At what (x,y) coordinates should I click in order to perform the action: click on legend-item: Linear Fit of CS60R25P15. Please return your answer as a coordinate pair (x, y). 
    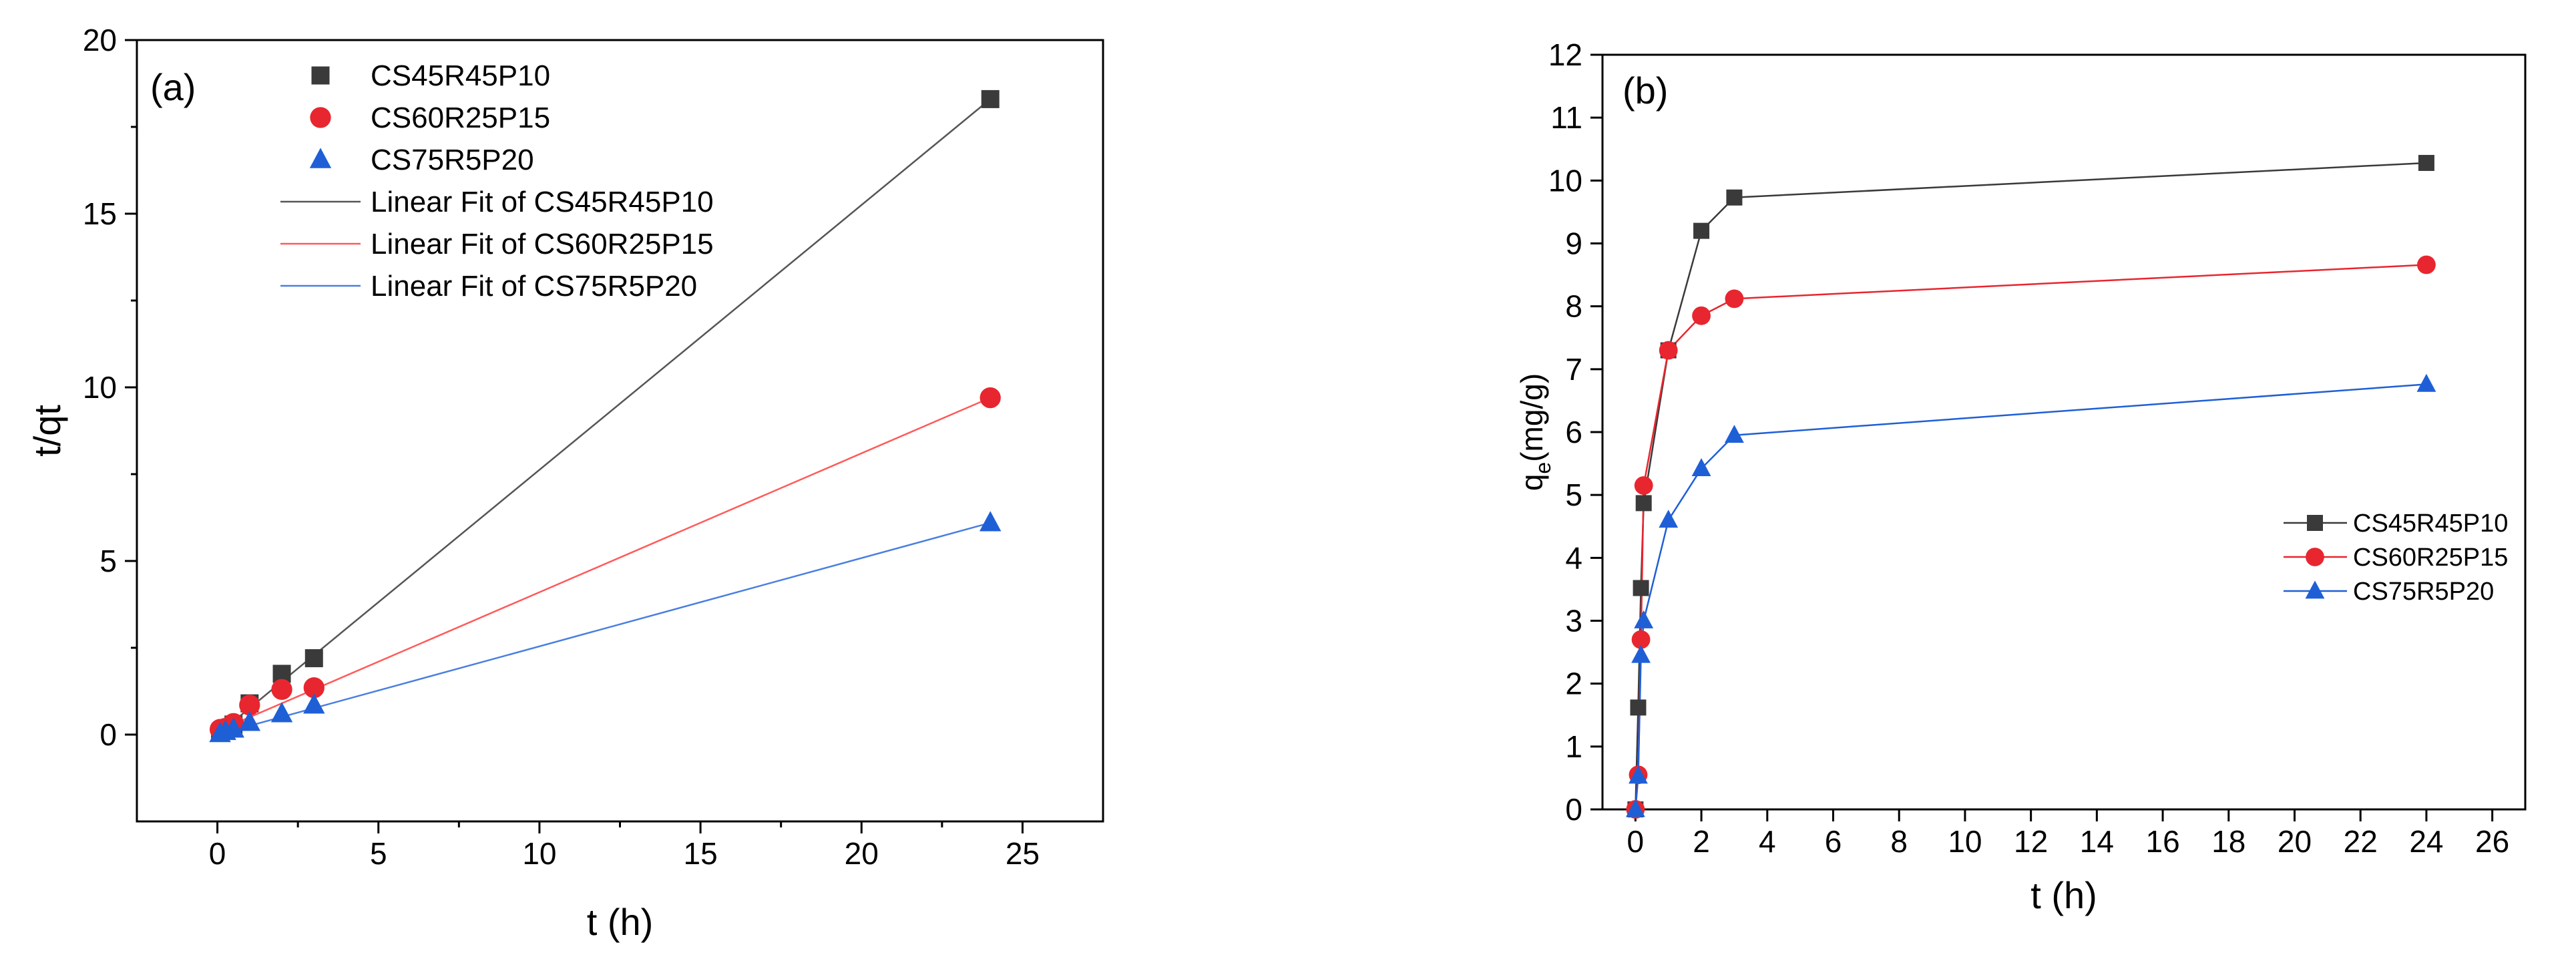
    Looking at the image, I should click on (497, 244).